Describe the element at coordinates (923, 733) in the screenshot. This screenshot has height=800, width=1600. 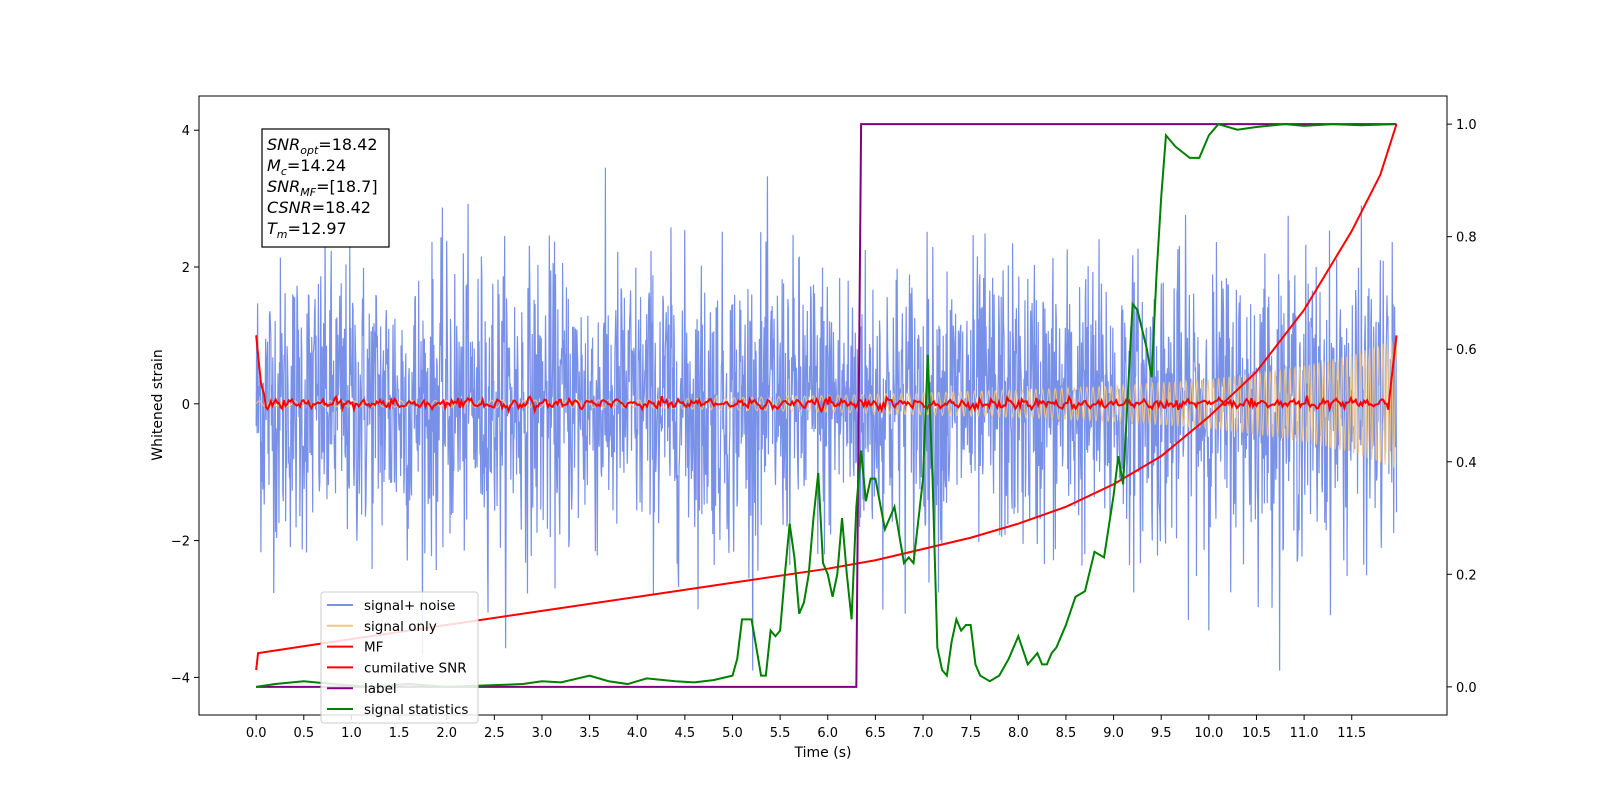
I see `x-tick-label: 7.0` at that location.